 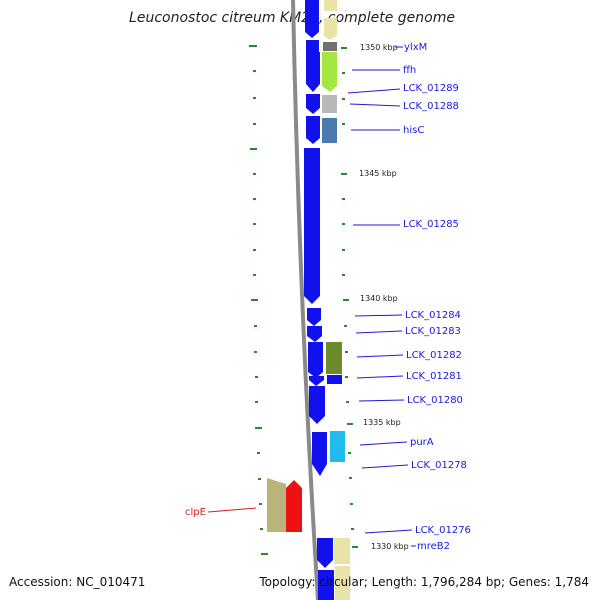 I want to click on accession-label: Accession: NC_010471, so click(x=77, y=582).